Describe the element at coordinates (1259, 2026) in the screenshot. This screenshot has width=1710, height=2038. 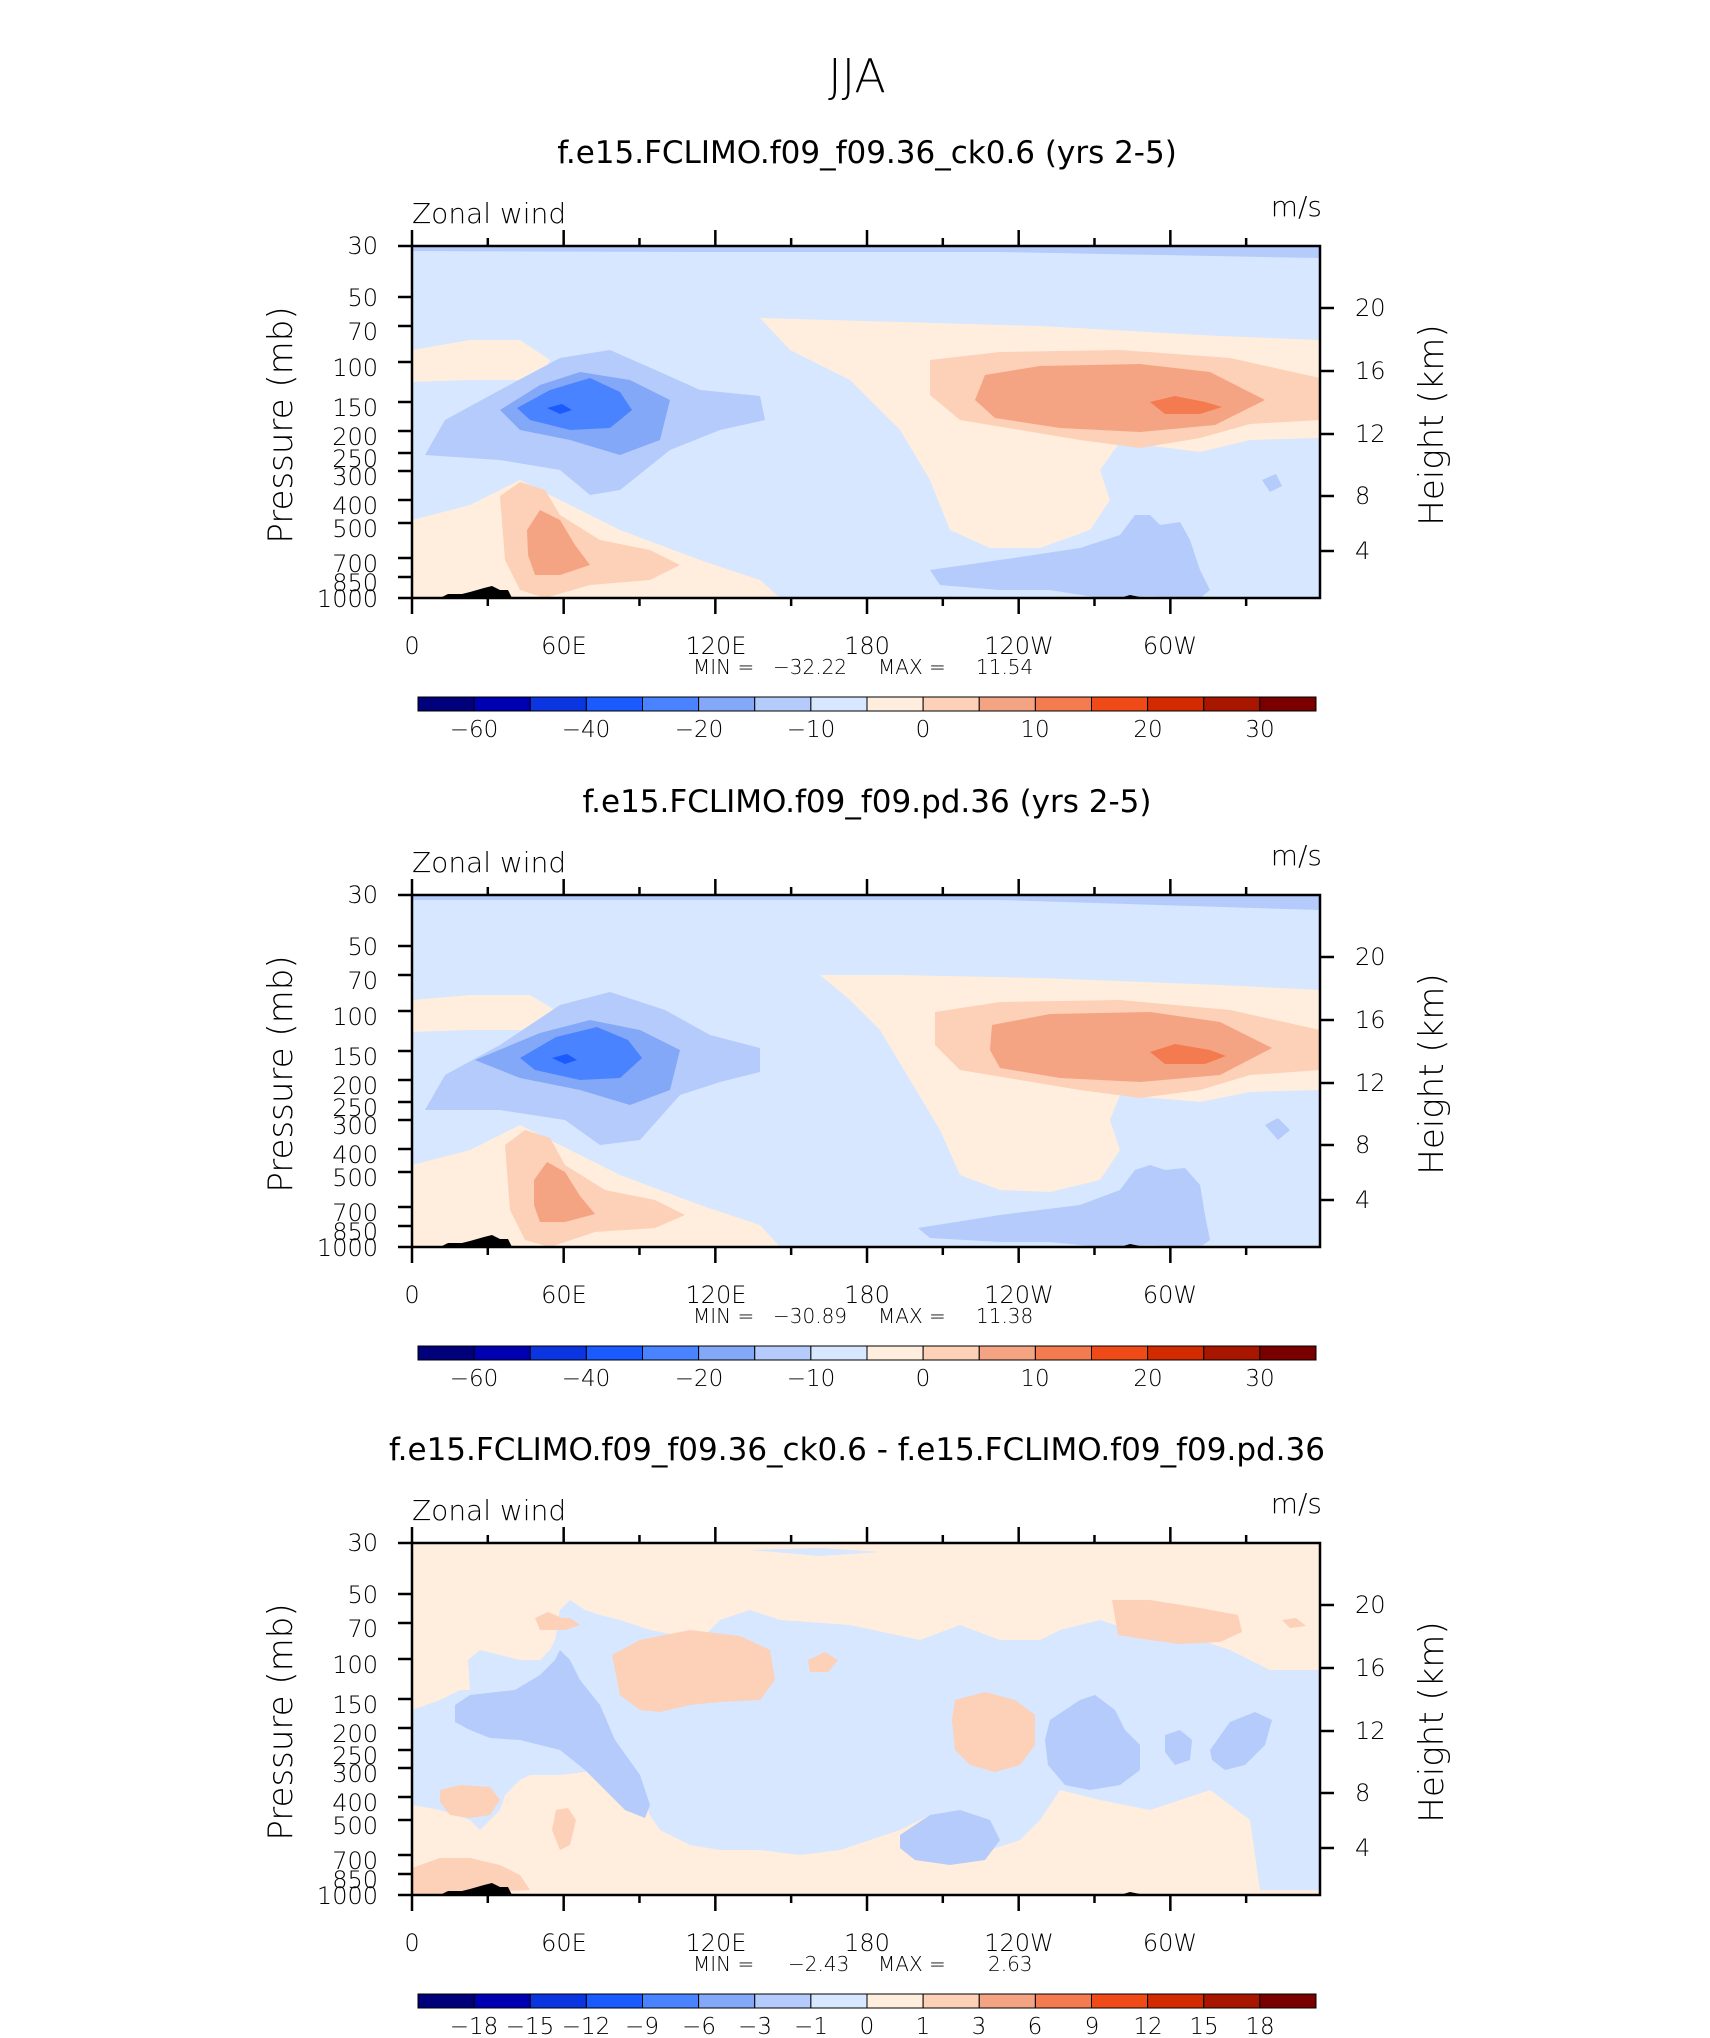
I see `colorbar-label: 18` at that location.